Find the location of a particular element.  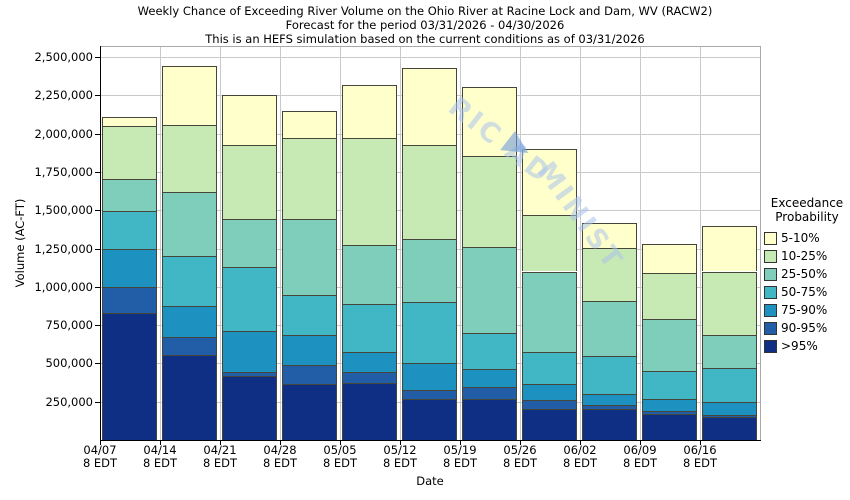

legend-label: >95% is located at coordinates (799, 346).